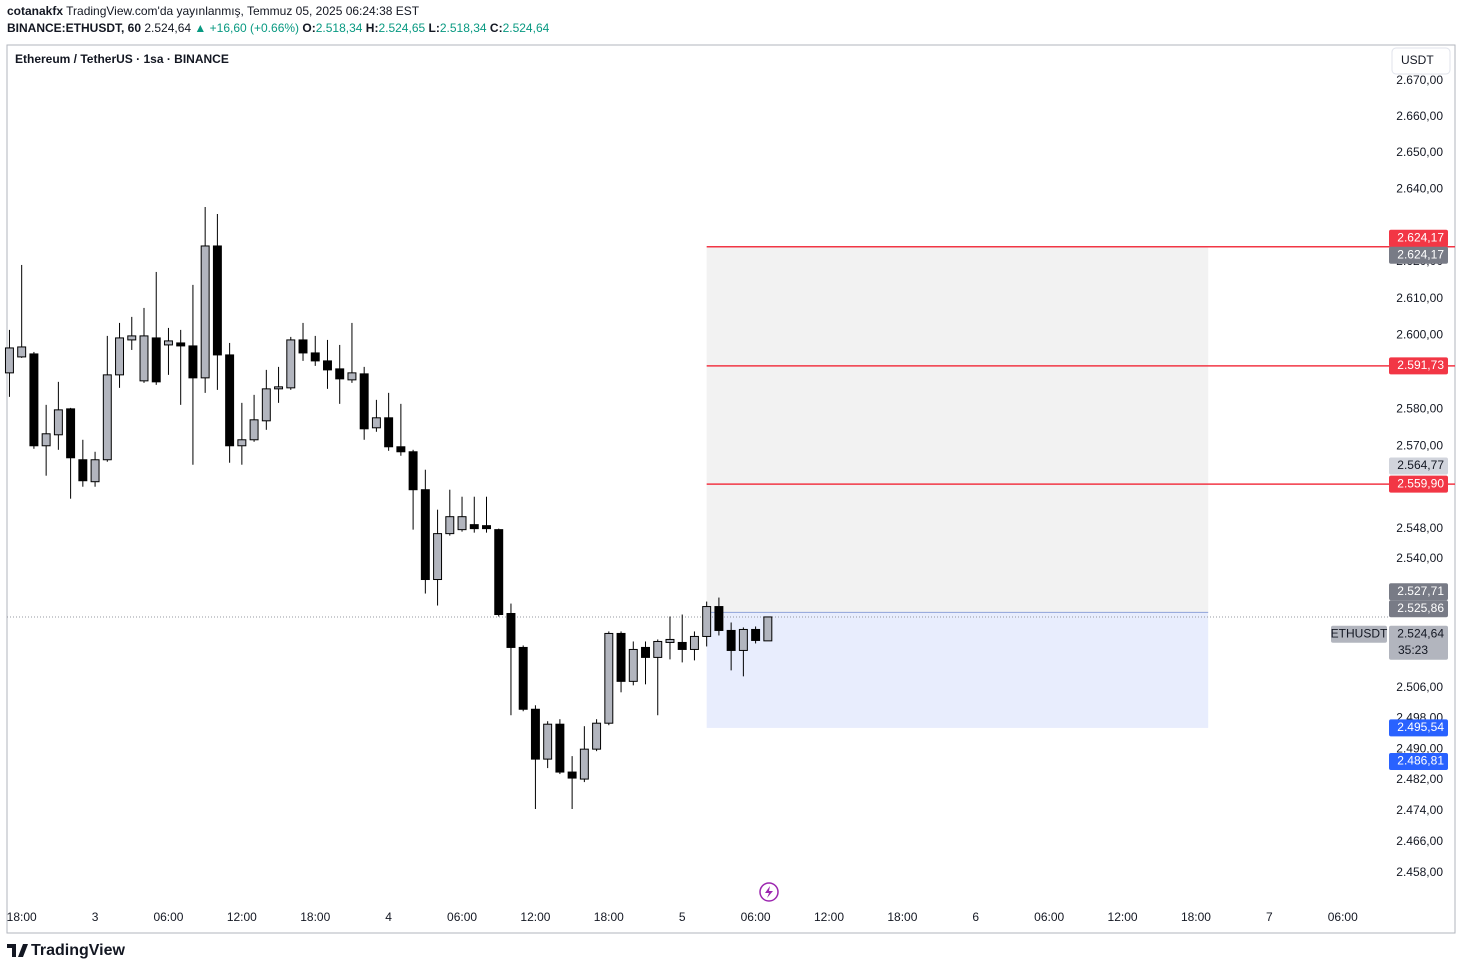 The height and width of the screenshot is (975, 1461). Describe the element at coordinates (1420, 633) in the screenshot. I see `price-badge-label: 2.524,64` at that location.